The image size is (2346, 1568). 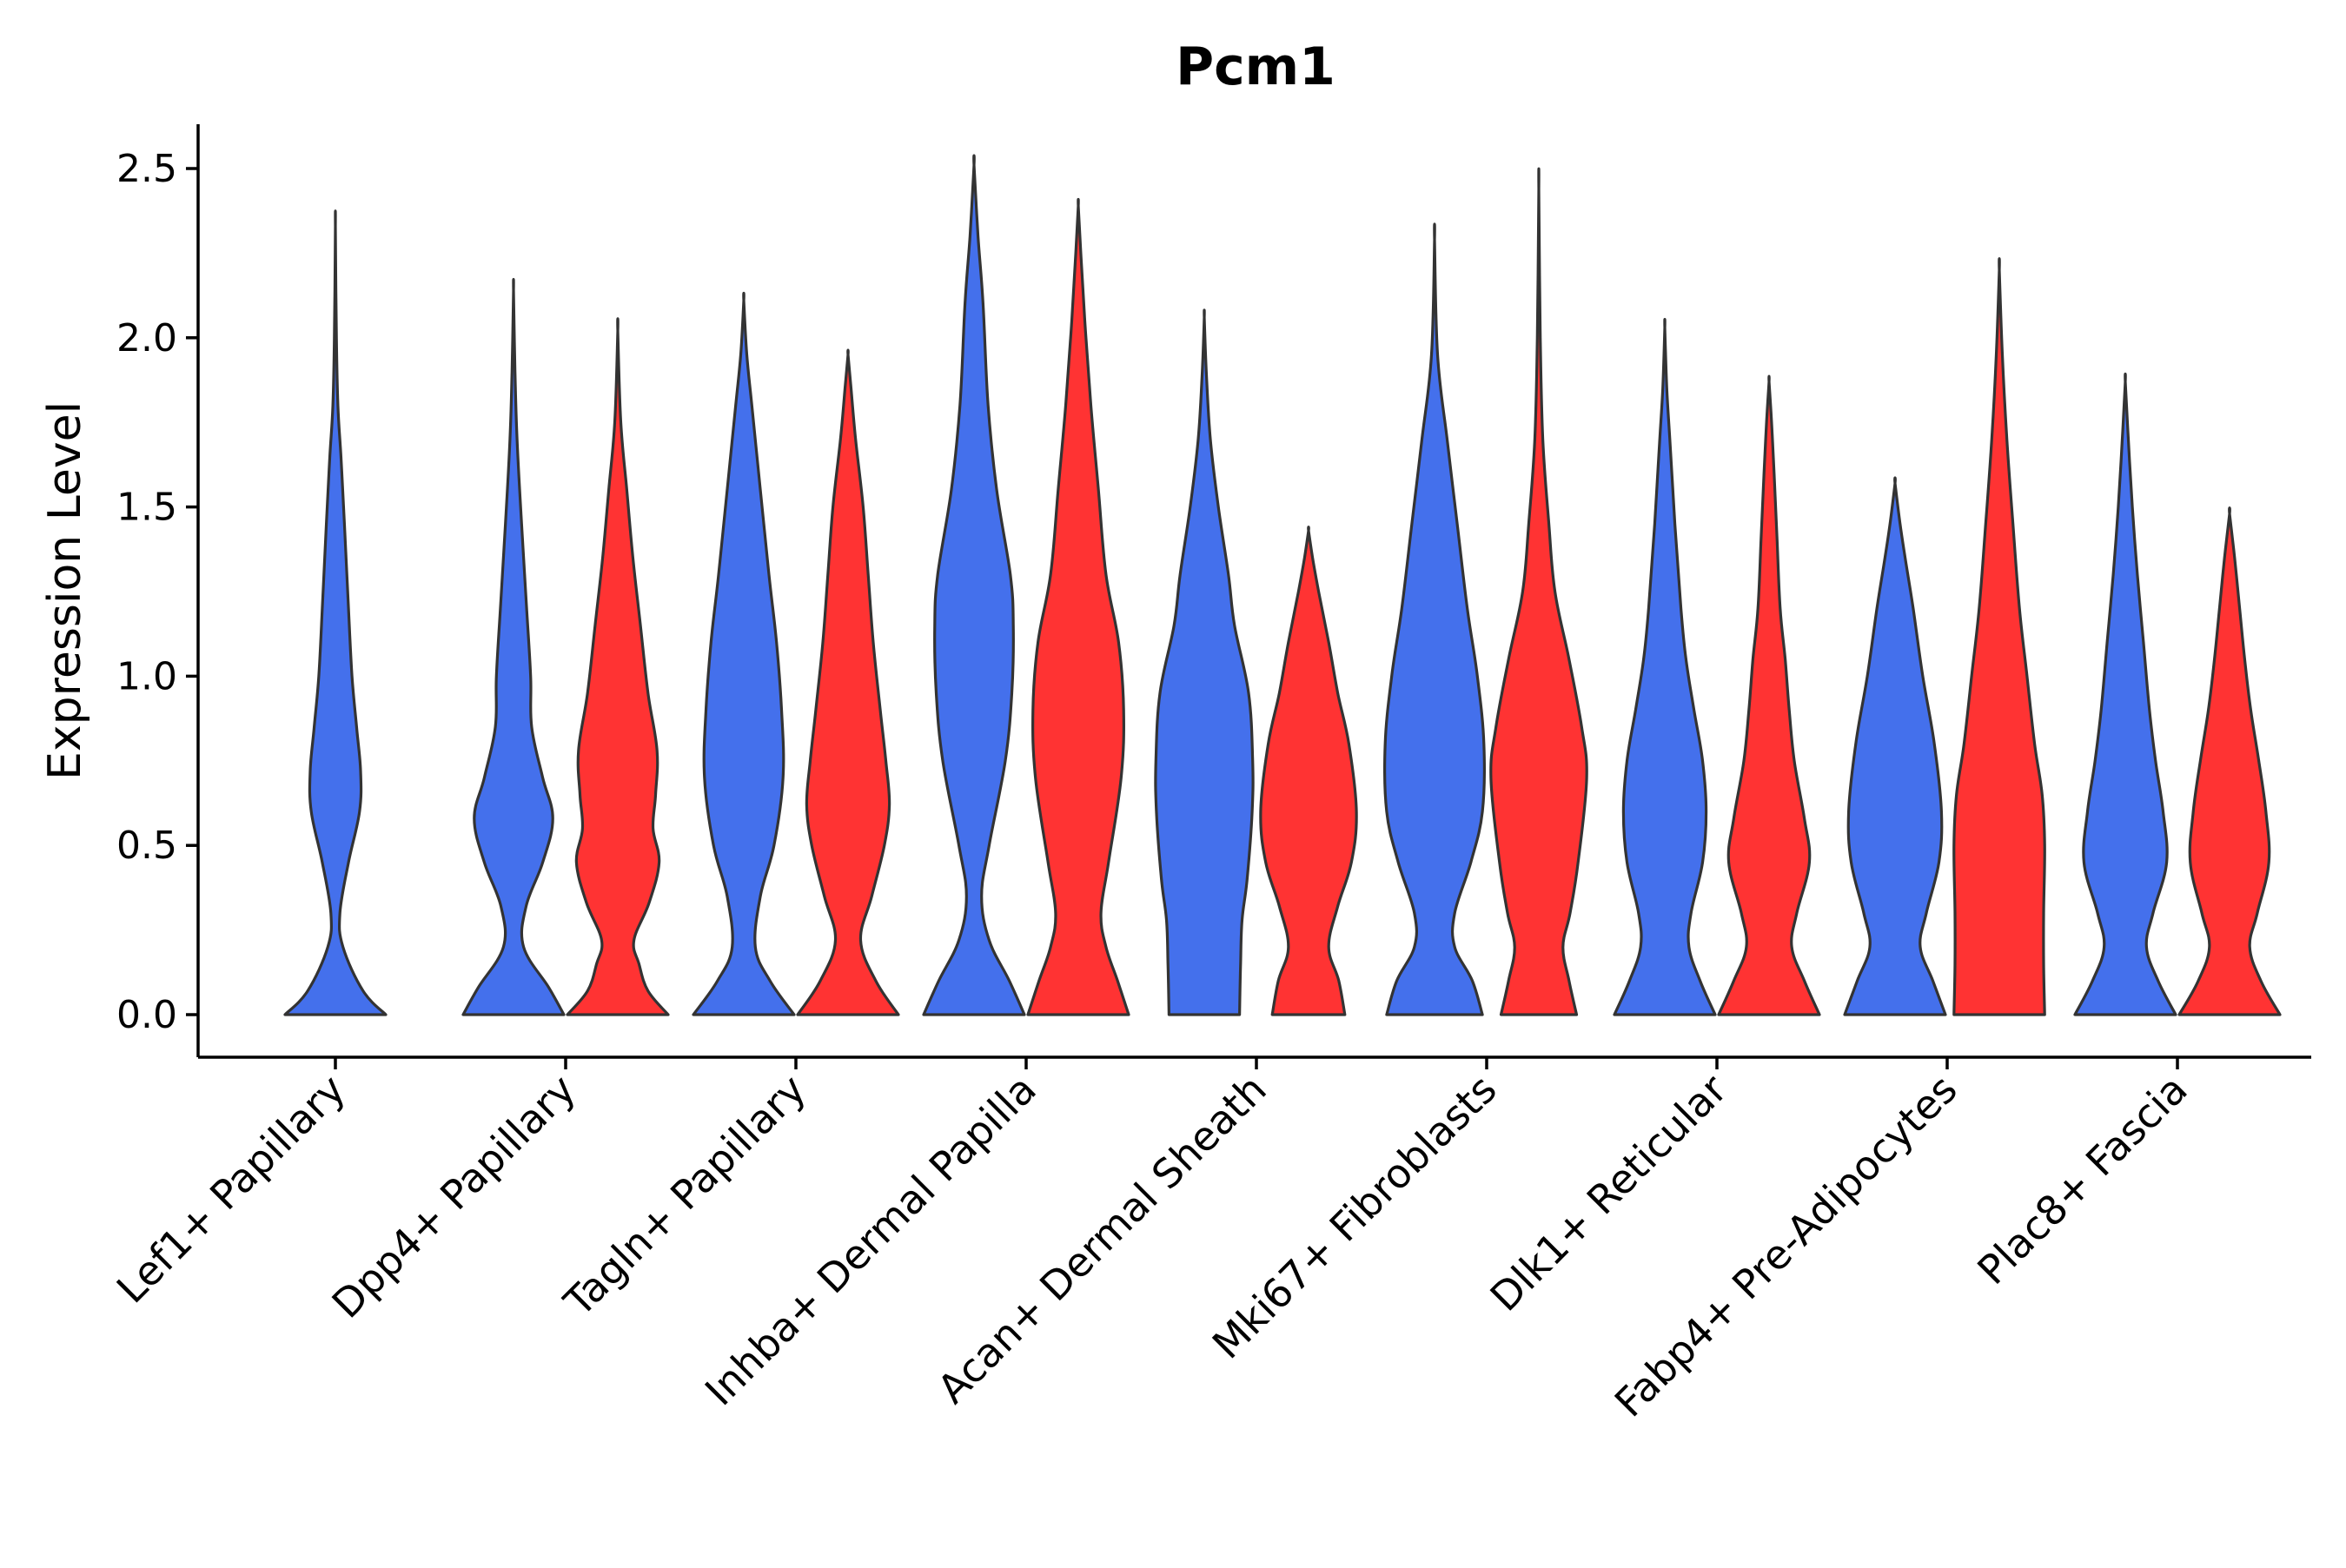 I want to click on x-tick-label: Dlk1+ Reticular, so click(x=1609, y=1193).